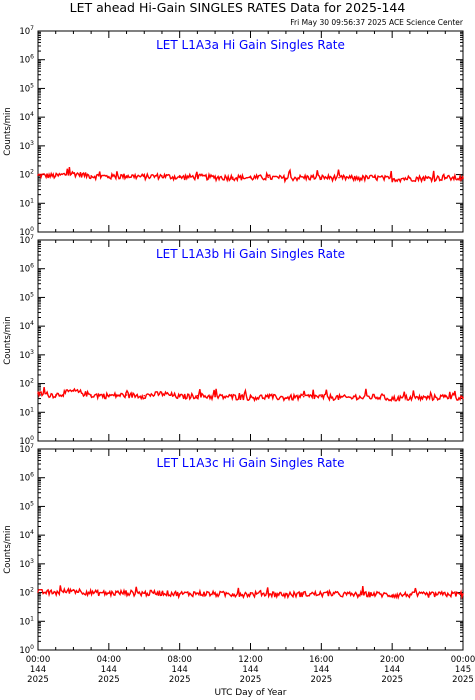 Image resolution: width=475 pixels, height=700 pixels. Describe the element at coordinates (179, 660) in the screenshot. I see `x-tick-label-time: 08:00` at that location.